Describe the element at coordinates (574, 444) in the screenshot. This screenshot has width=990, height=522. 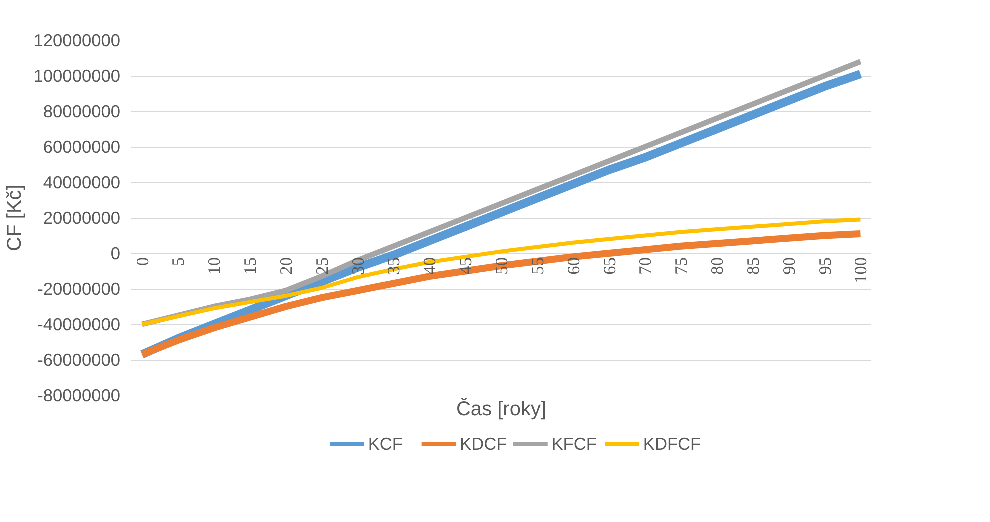
I see `legend-label: KFCF` at that location.